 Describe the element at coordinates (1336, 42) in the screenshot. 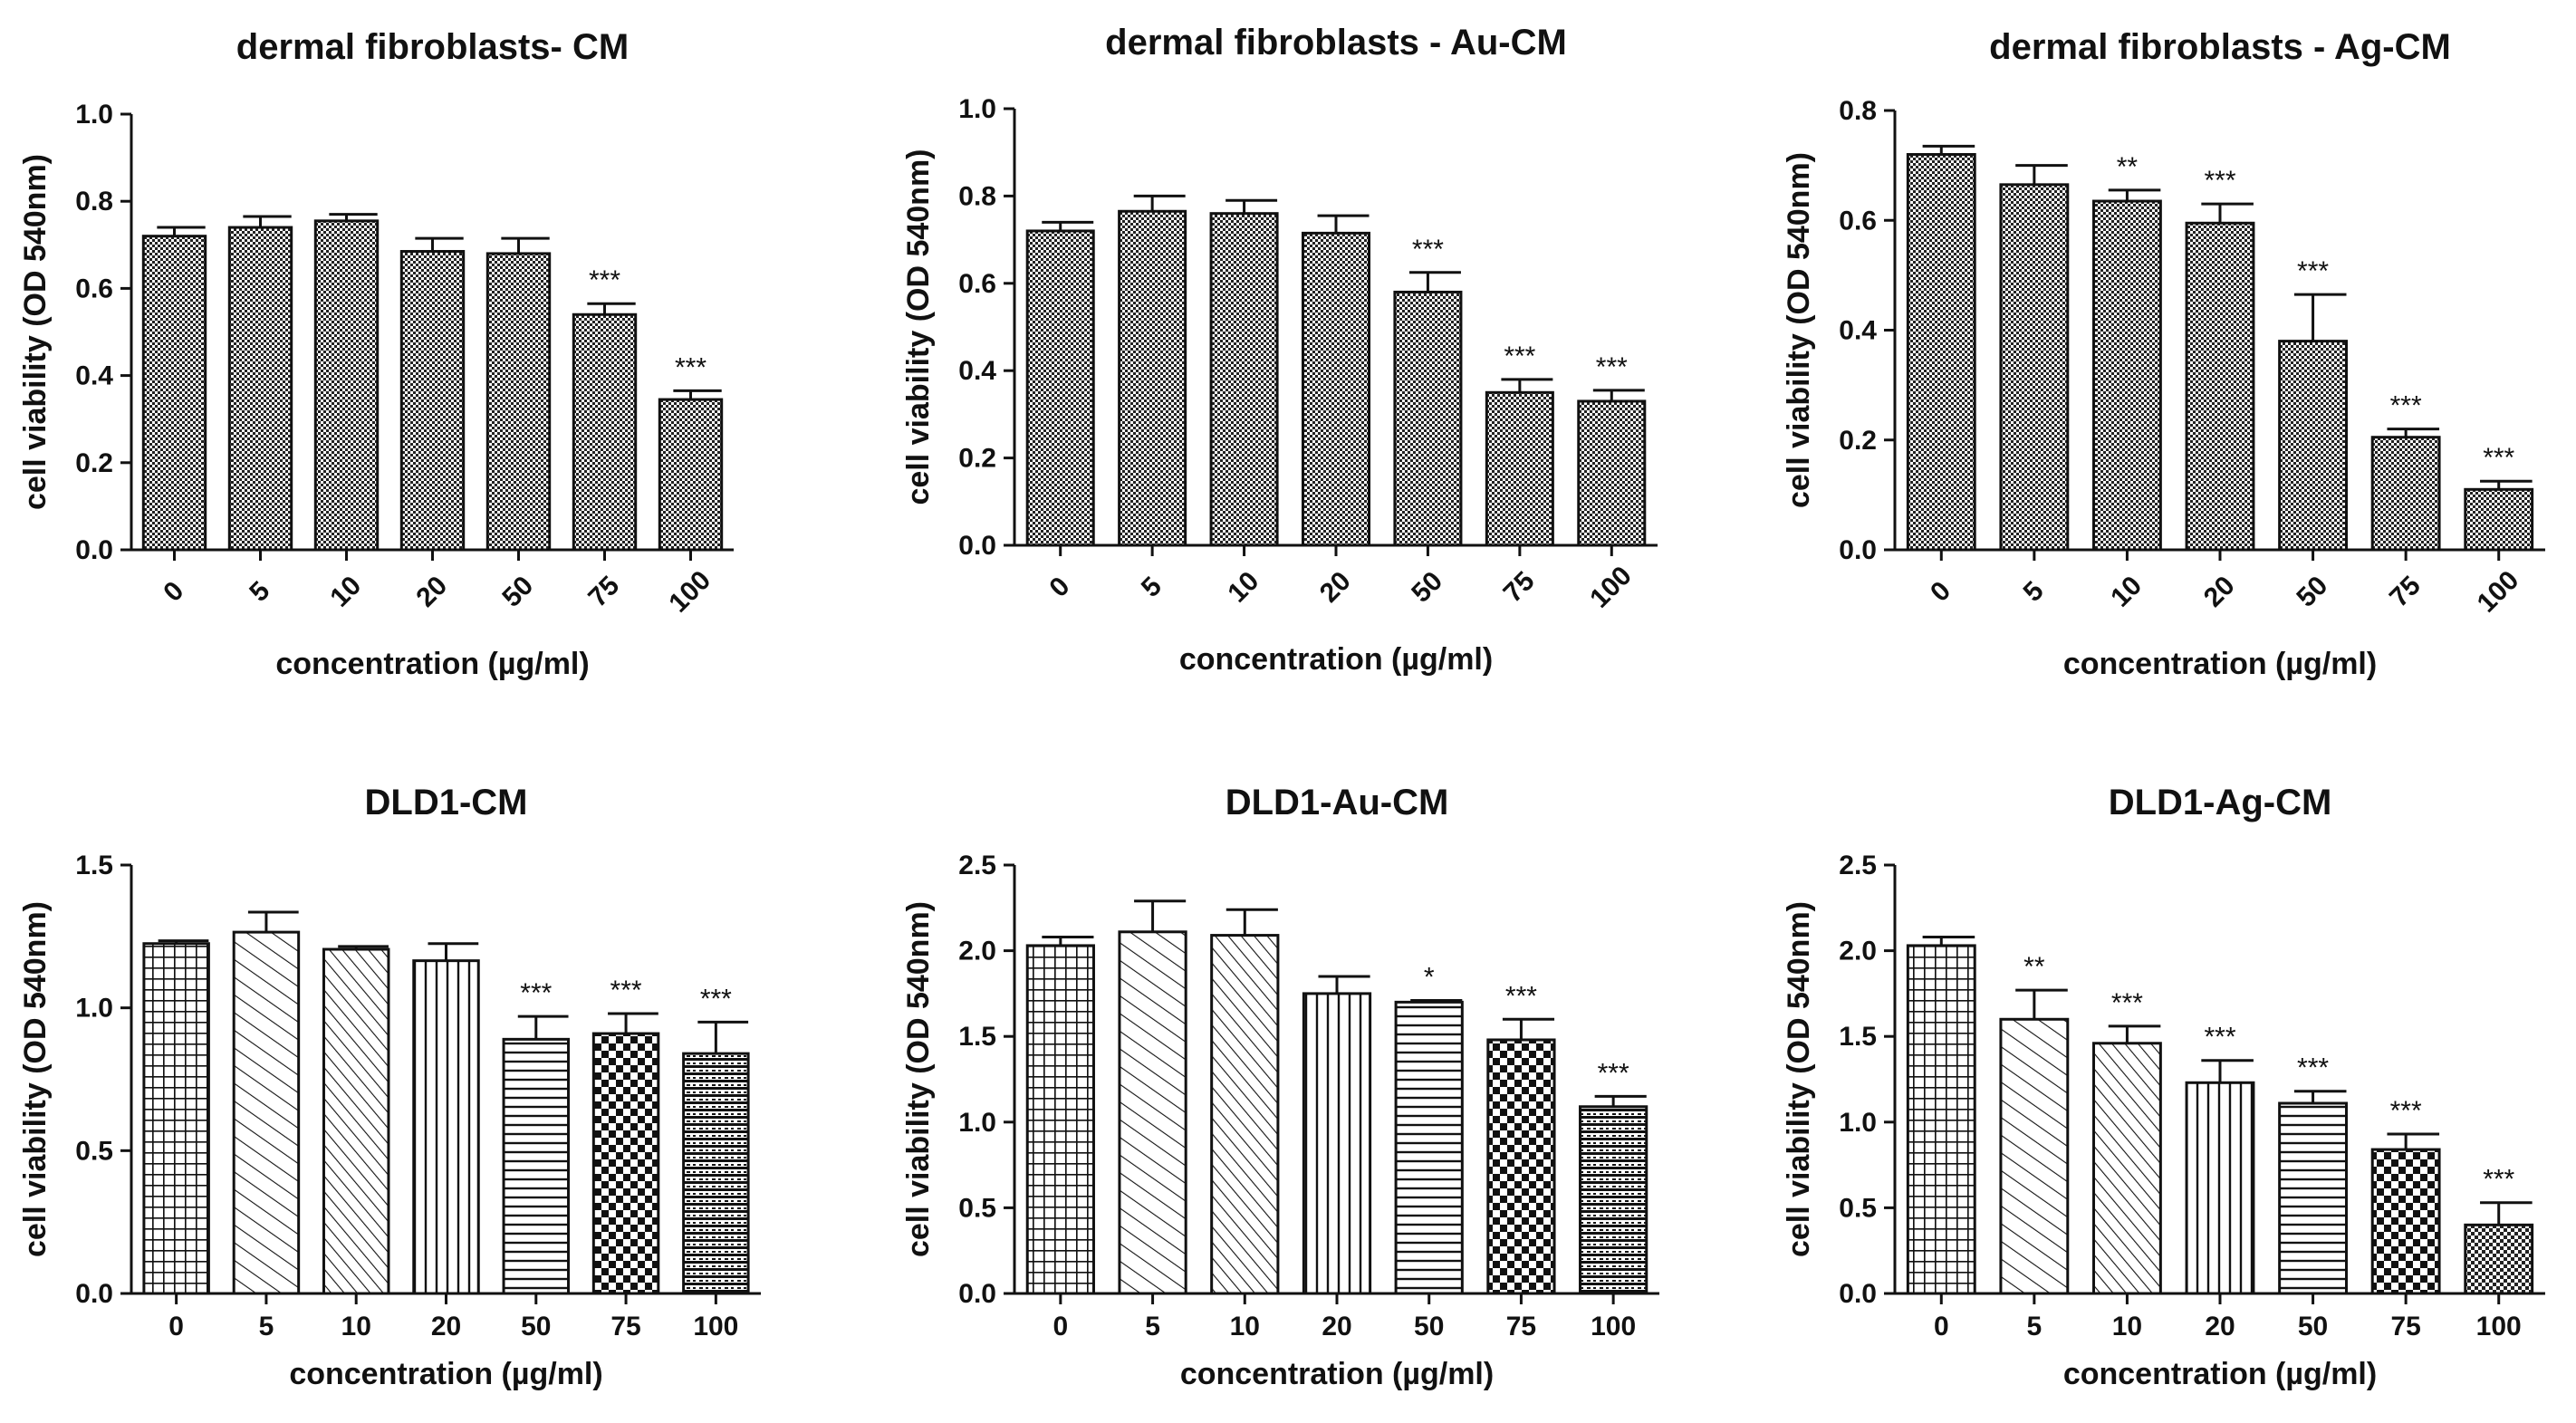

I see `chart-title: dermal fibroblasts - Au-CM` at that location.